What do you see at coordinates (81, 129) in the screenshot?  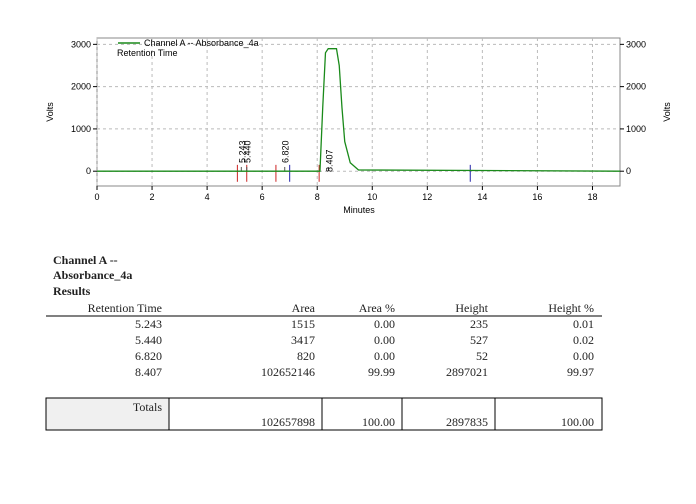 I see `y-tick-label: 1000` at bounding box center [81, 129].